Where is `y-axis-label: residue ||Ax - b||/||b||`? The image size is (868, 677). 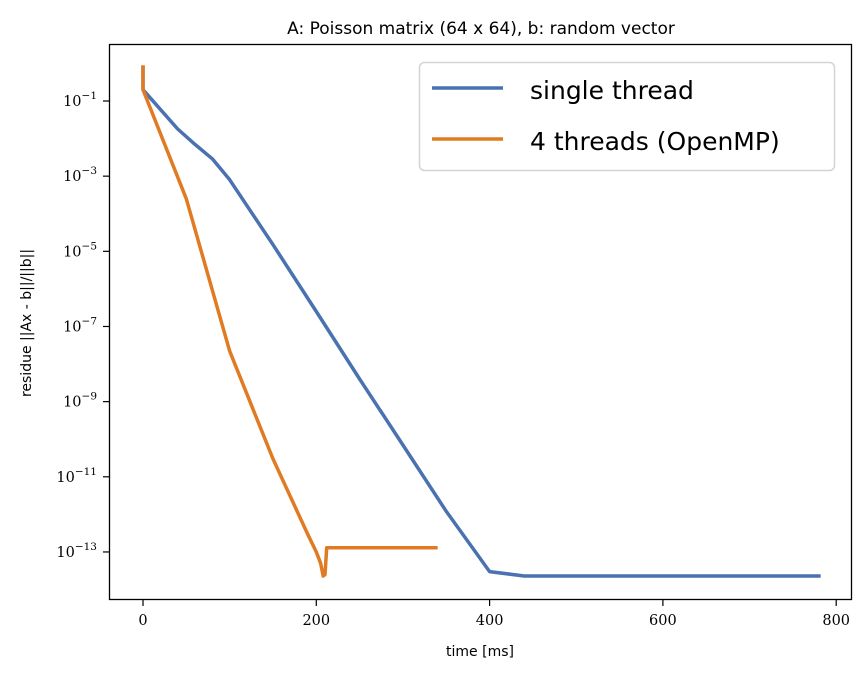 y-axis-label: residue ||Ax - b||/||b|| is located at coordinates (27, 323).